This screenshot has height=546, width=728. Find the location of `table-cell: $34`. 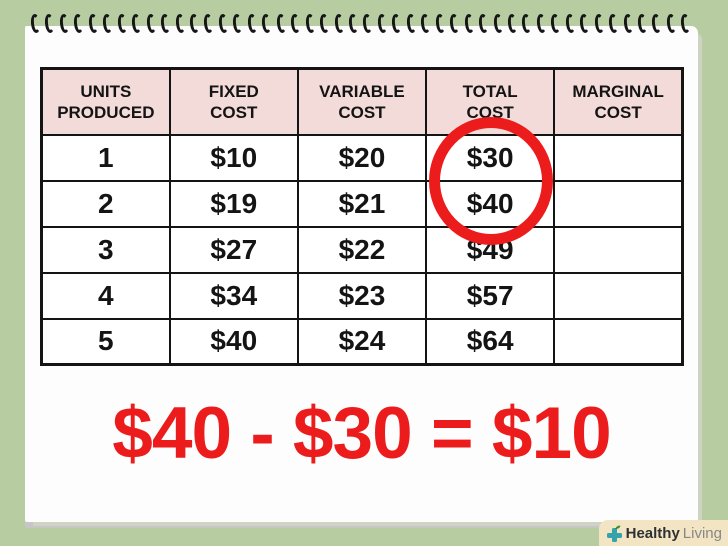

table-cell: $34 is located at coordinates (233, 295).